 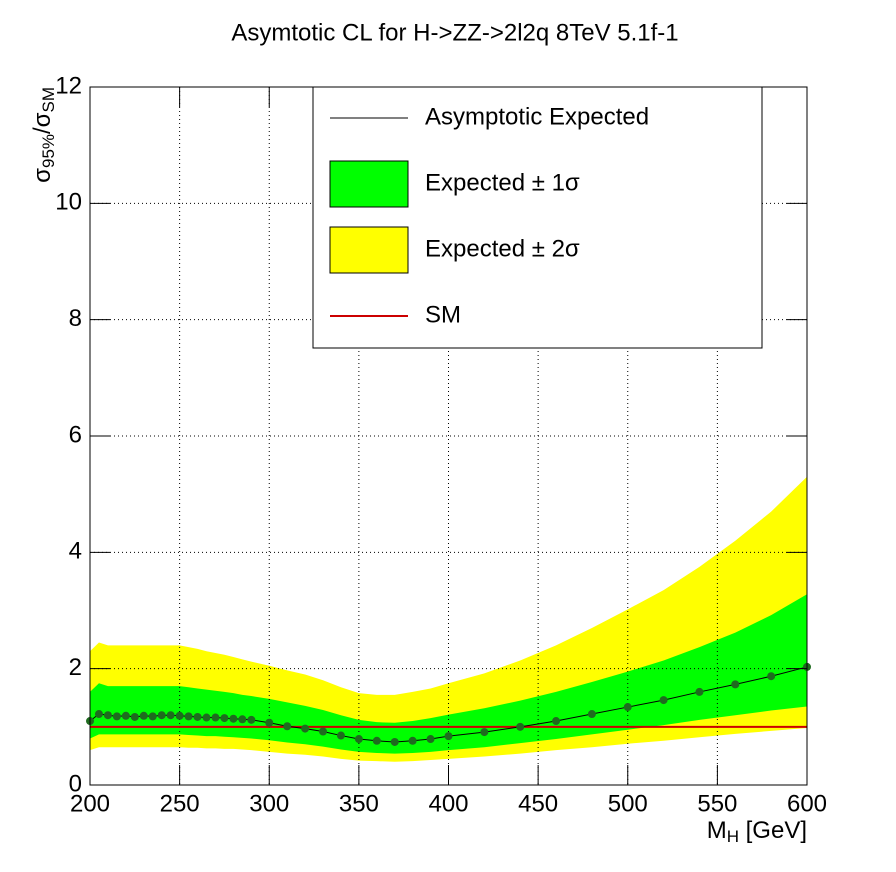 I want to click on chart-title: Asymtotic CL for H->ZZ->2l2q 8TeV 5.1f-1, so click(x=454, y=32).